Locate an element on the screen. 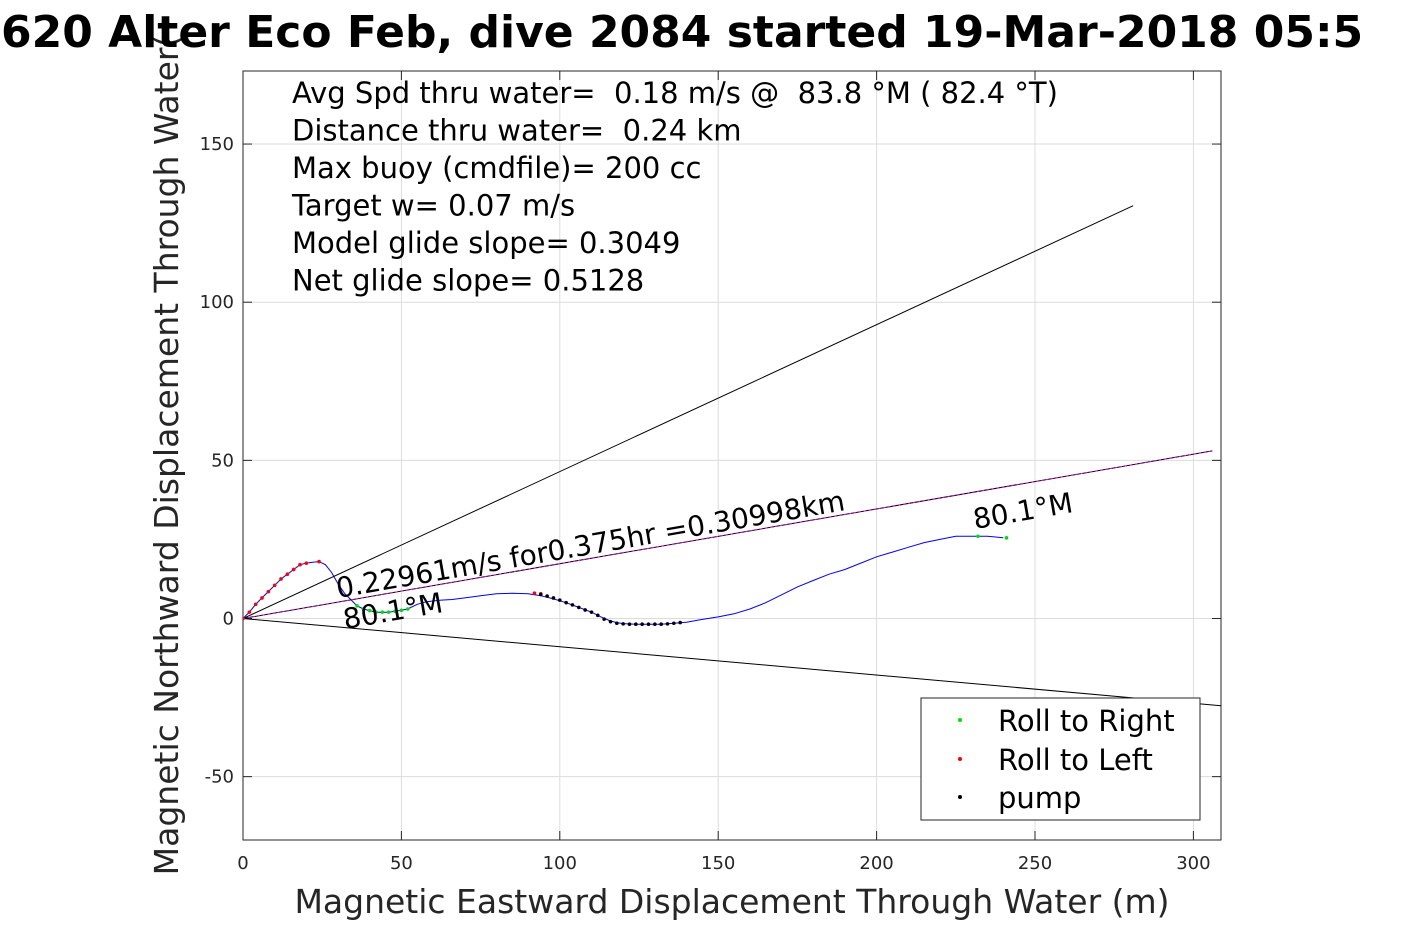 This screenshot has width=1417, height=945. legend-marker-roll-left is located at coordinates (960, 759).